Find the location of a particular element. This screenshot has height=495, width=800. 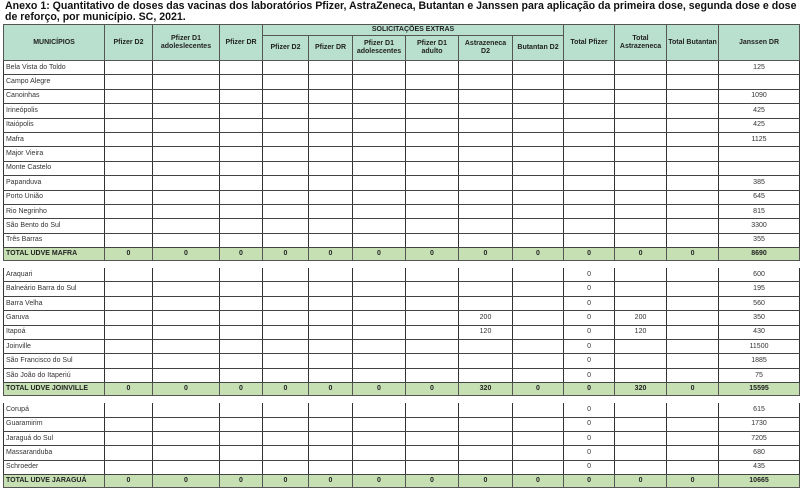

value-cell: 120 is located at coordinates (641, 333).